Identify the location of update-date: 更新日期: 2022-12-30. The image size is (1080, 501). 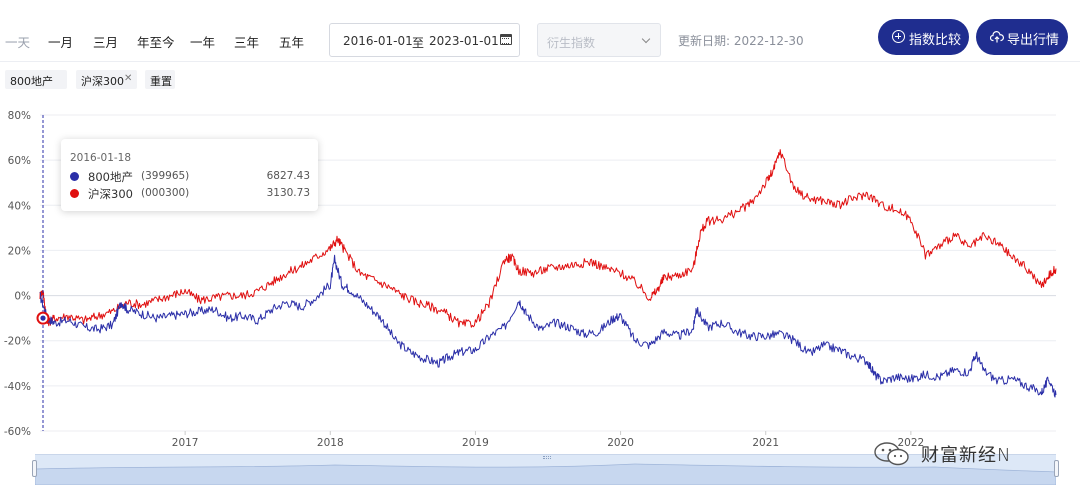
(741, 41).